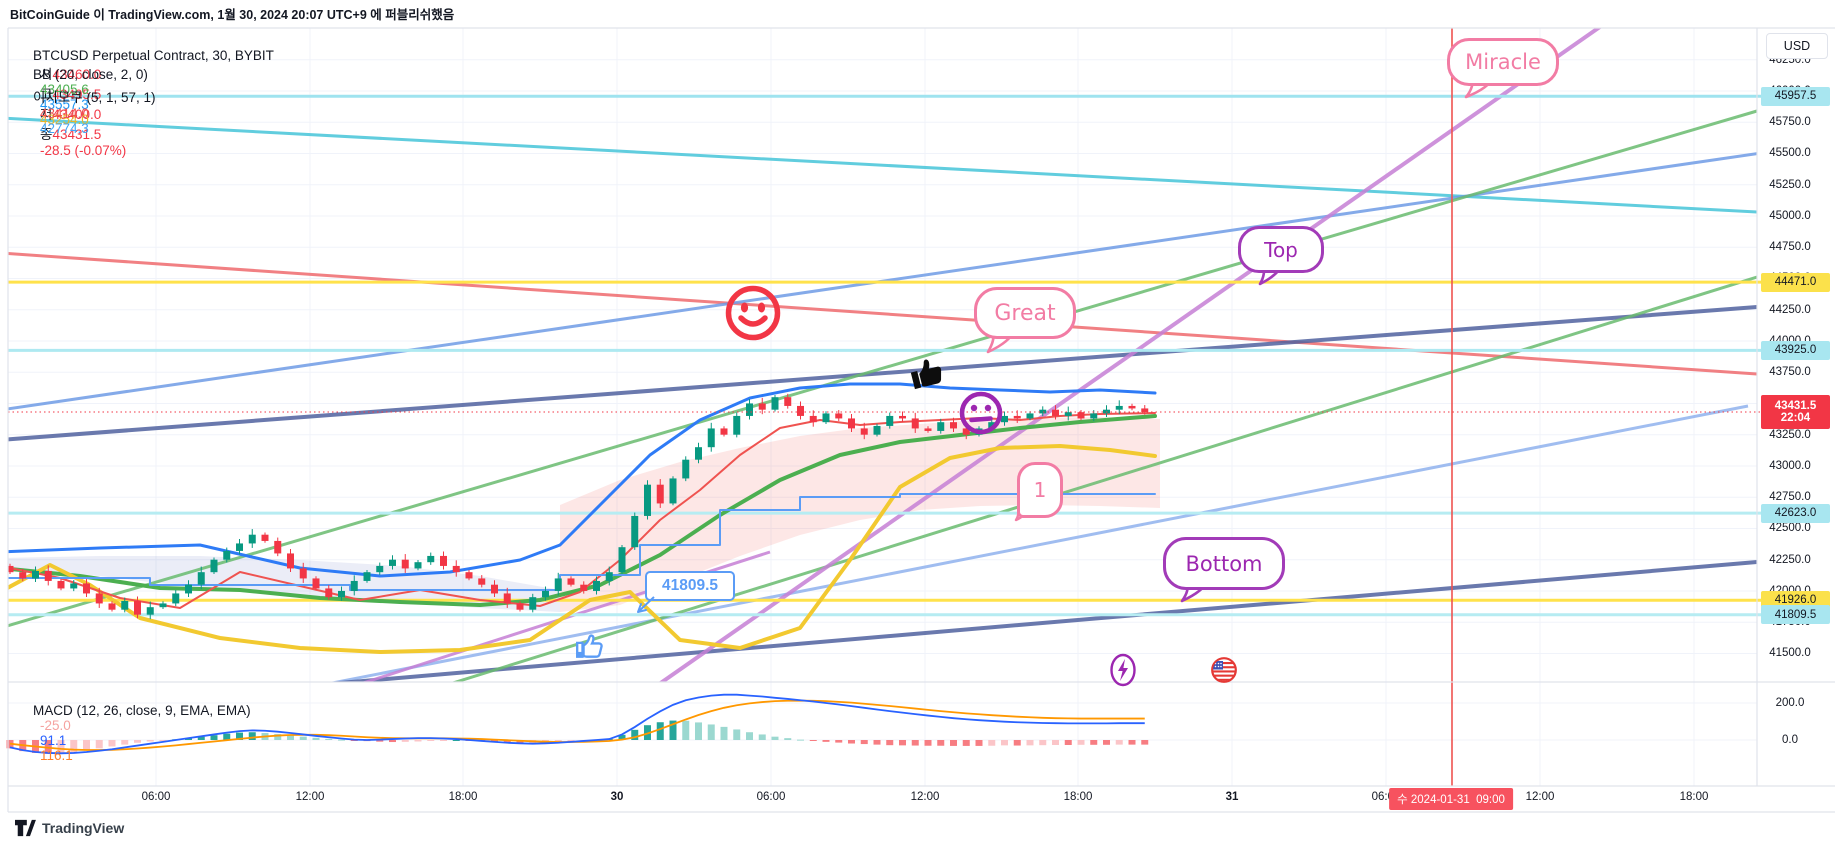  What do you see at coordinates (1790, 372) in the screenshot?
I see `price-tick-label: 43750.0` at bounding box center [1790, 372].